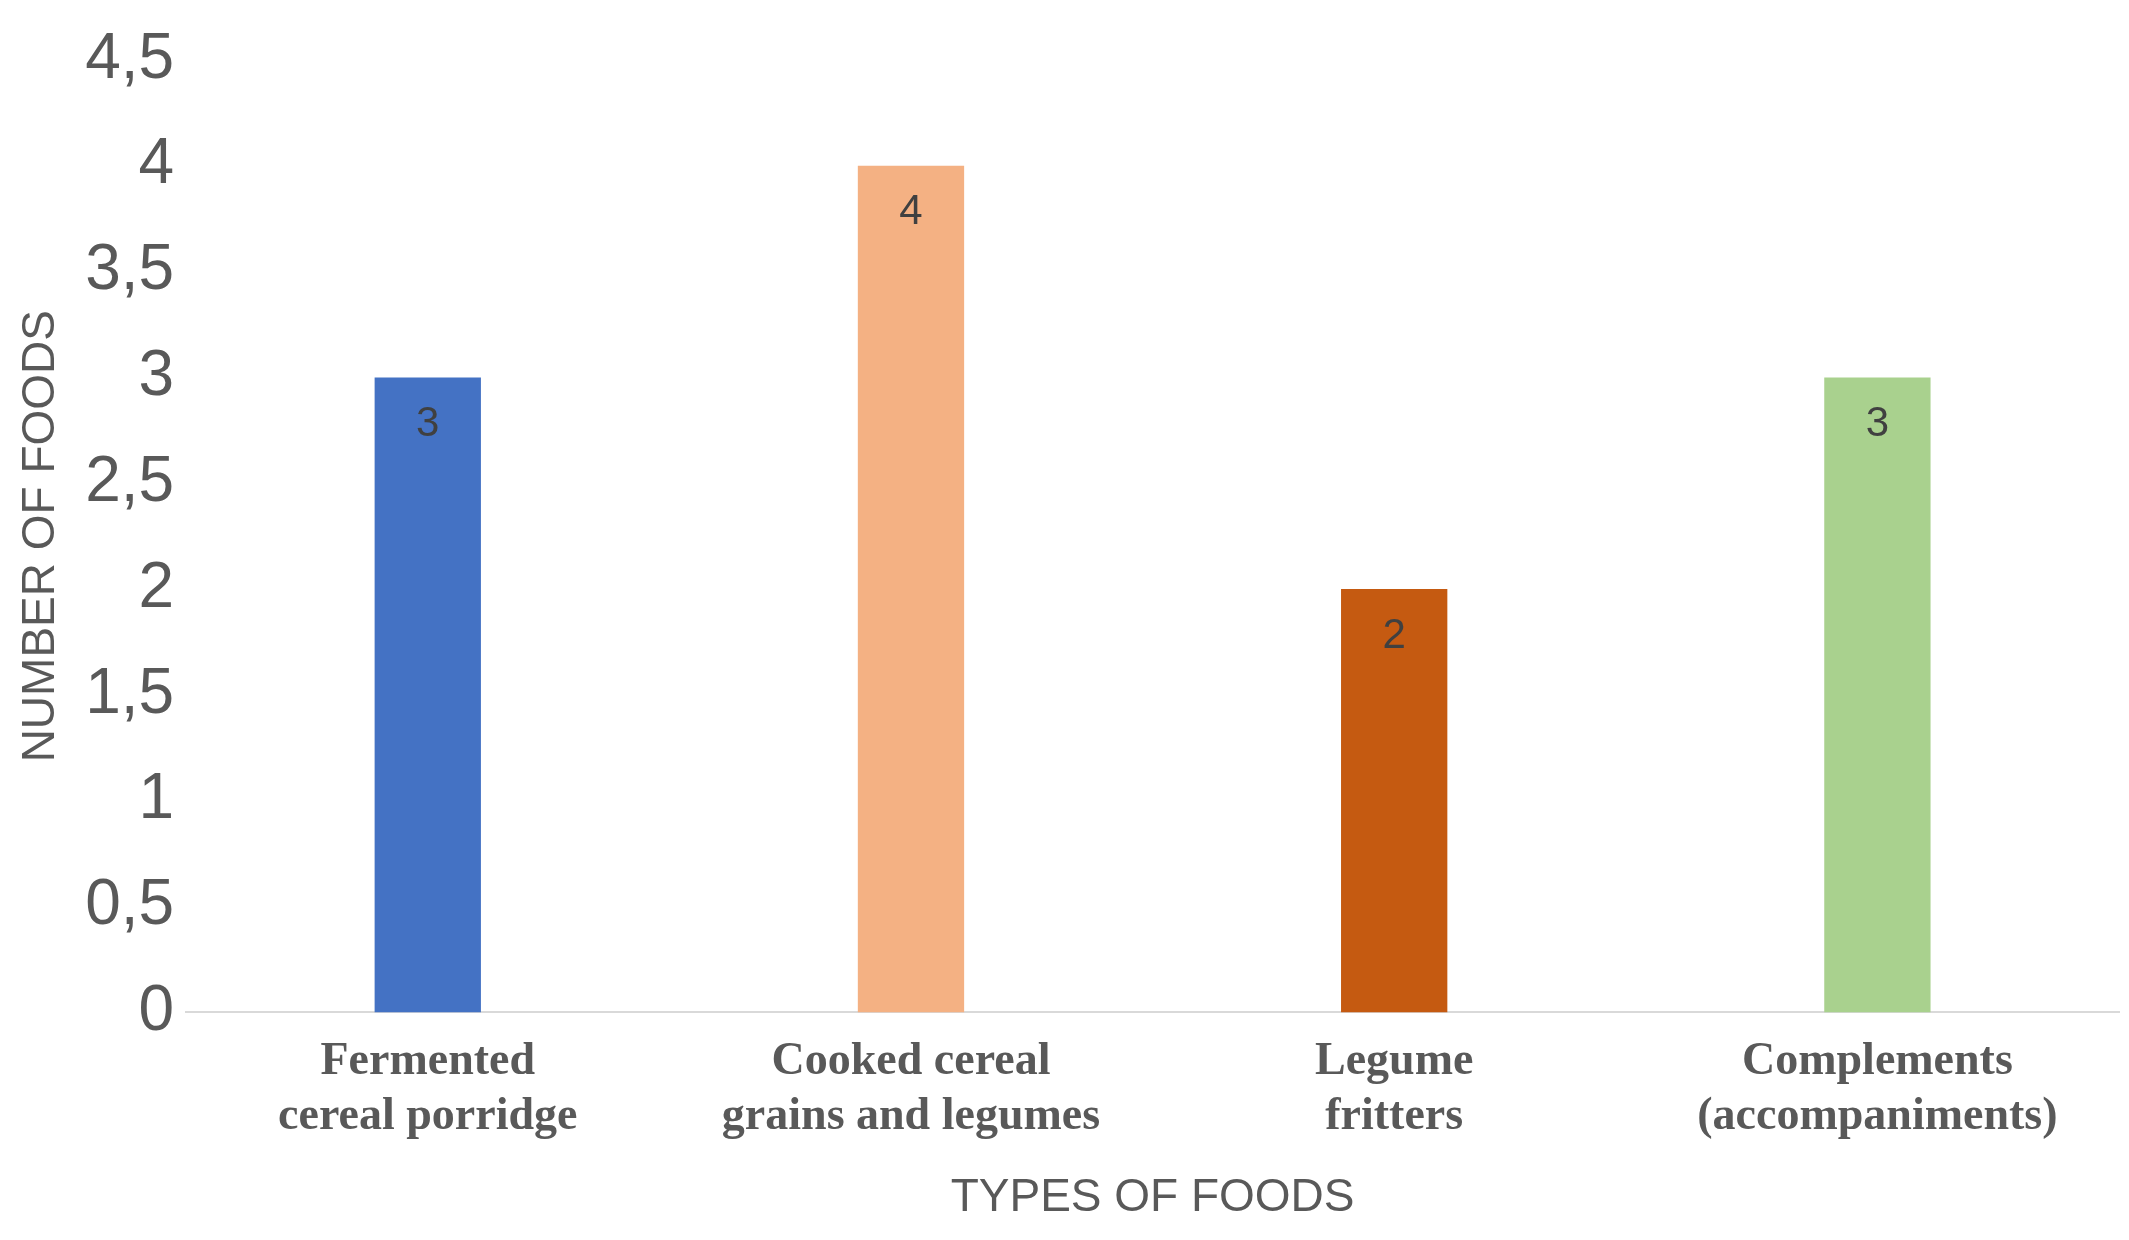 This screenshot has height=1240, width=2129. What do you see at coordinates (1394, 633) in the screenshot?
I see `data-label: 2` at bounding box center [1394, 633].